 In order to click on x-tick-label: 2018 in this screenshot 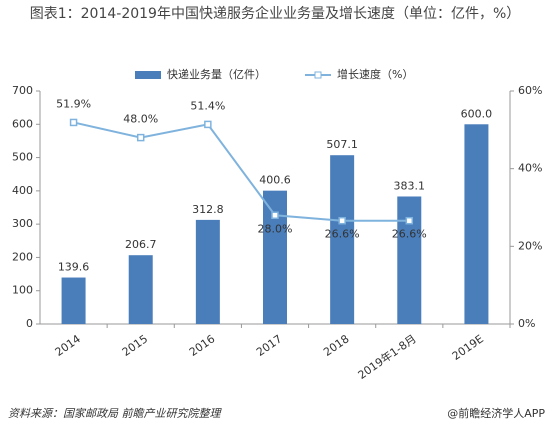, I will do `click(336, 345)`.